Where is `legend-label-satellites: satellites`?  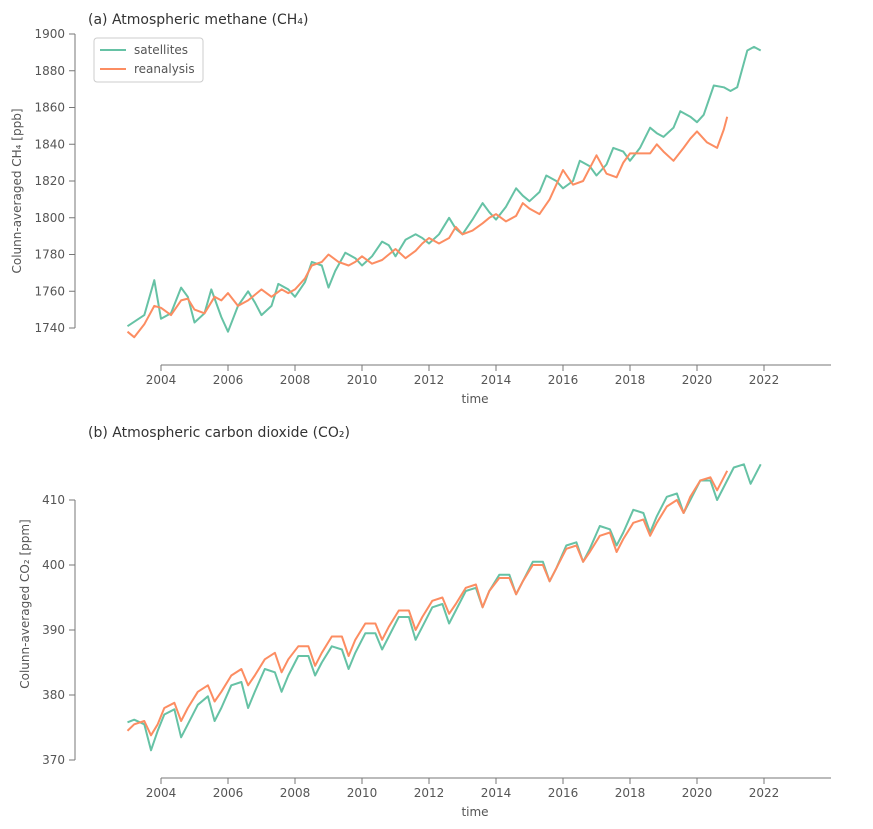
legend-label-satellites: satellites is located at coordinates (161, 50).